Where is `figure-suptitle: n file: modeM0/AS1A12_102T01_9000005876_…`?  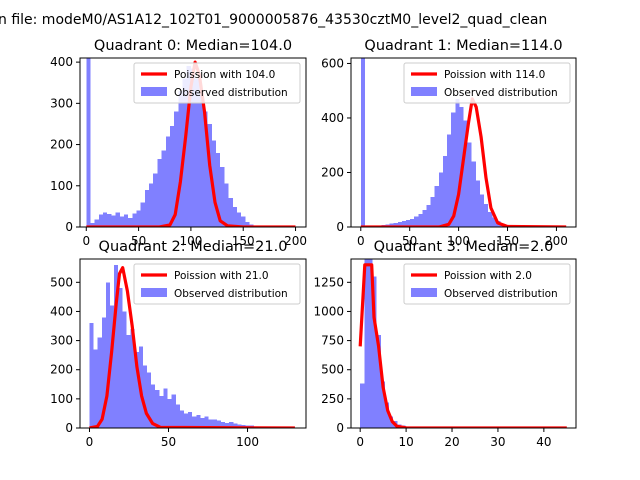 figure-suptitle: n file: modeM0/AS1A12_102T01_9000005876_… is located at coordinates (273, 20).